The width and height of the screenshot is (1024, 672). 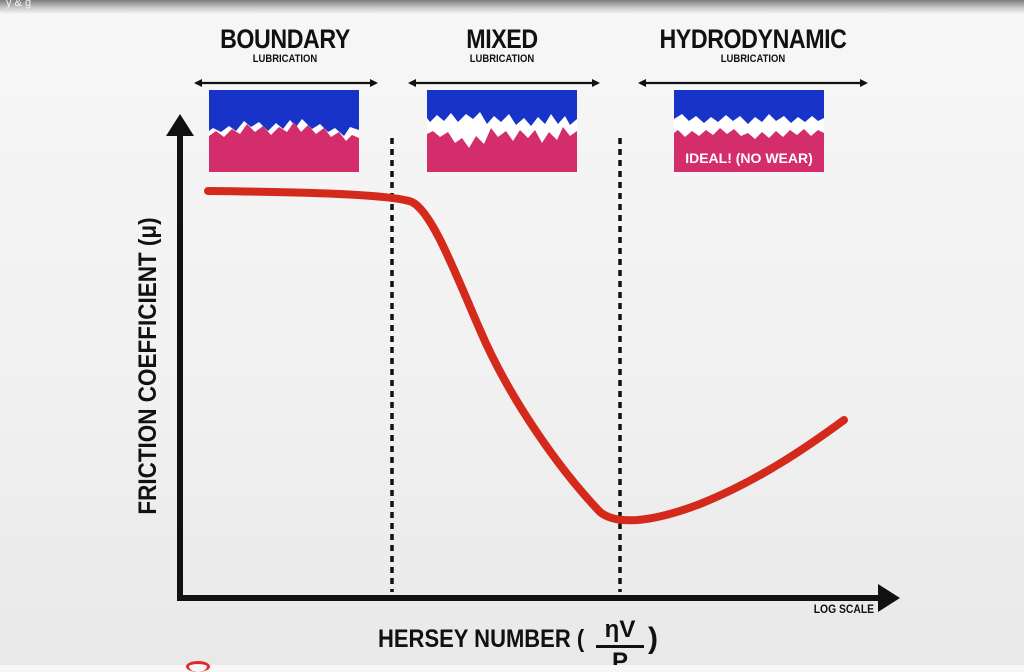 I want to click on hydrodynamic-upper-surface, so click(x=749, y=107).